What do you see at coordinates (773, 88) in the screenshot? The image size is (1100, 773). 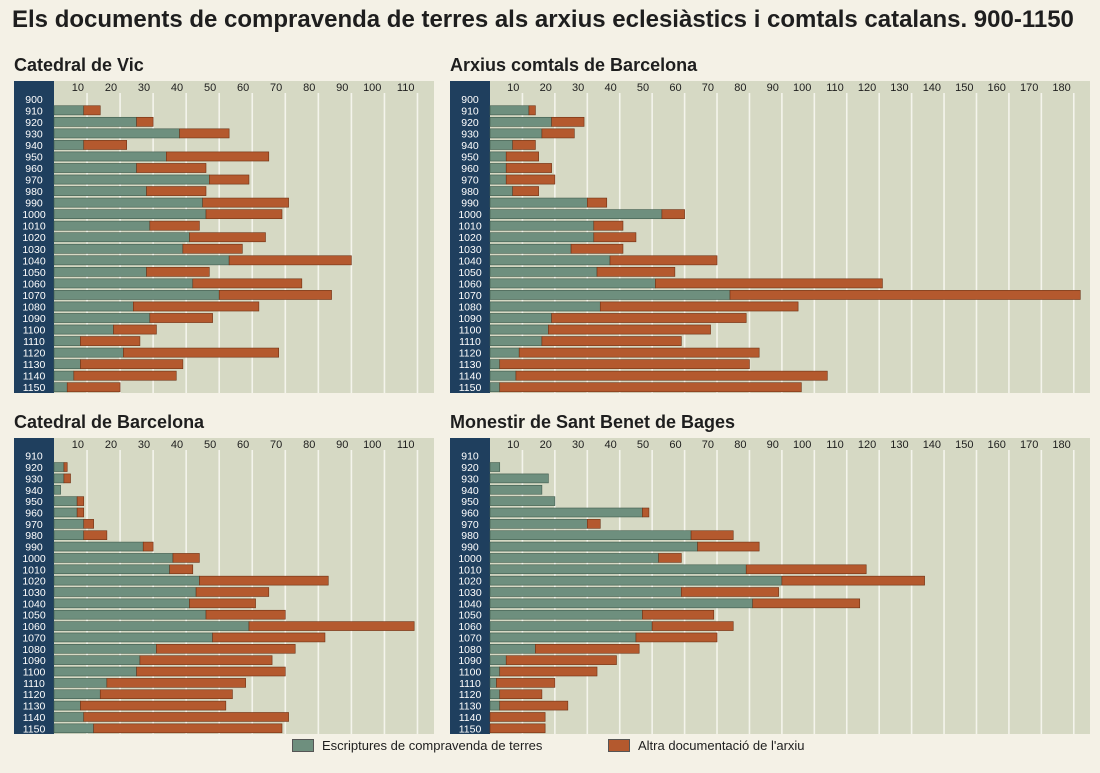 I see `x-tick-label: 90` at bounding box center [773, 88].